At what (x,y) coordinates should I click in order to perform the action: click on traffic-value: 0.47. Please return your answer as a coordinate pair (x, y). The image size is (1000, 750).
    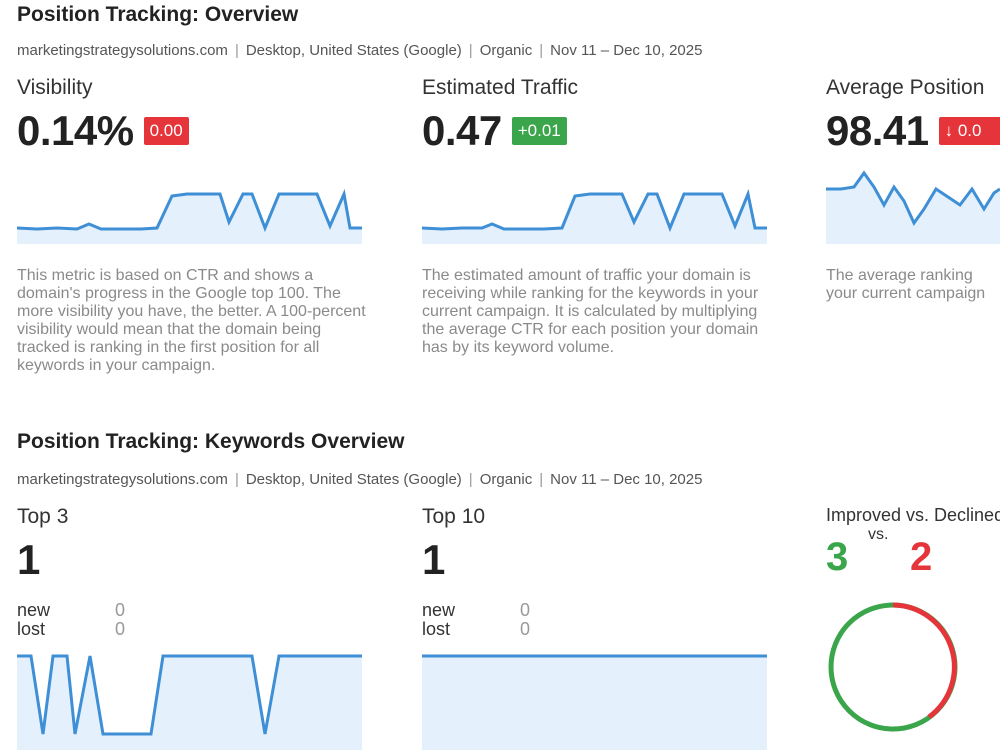
    Looking at the image, I should click on (462, 130).